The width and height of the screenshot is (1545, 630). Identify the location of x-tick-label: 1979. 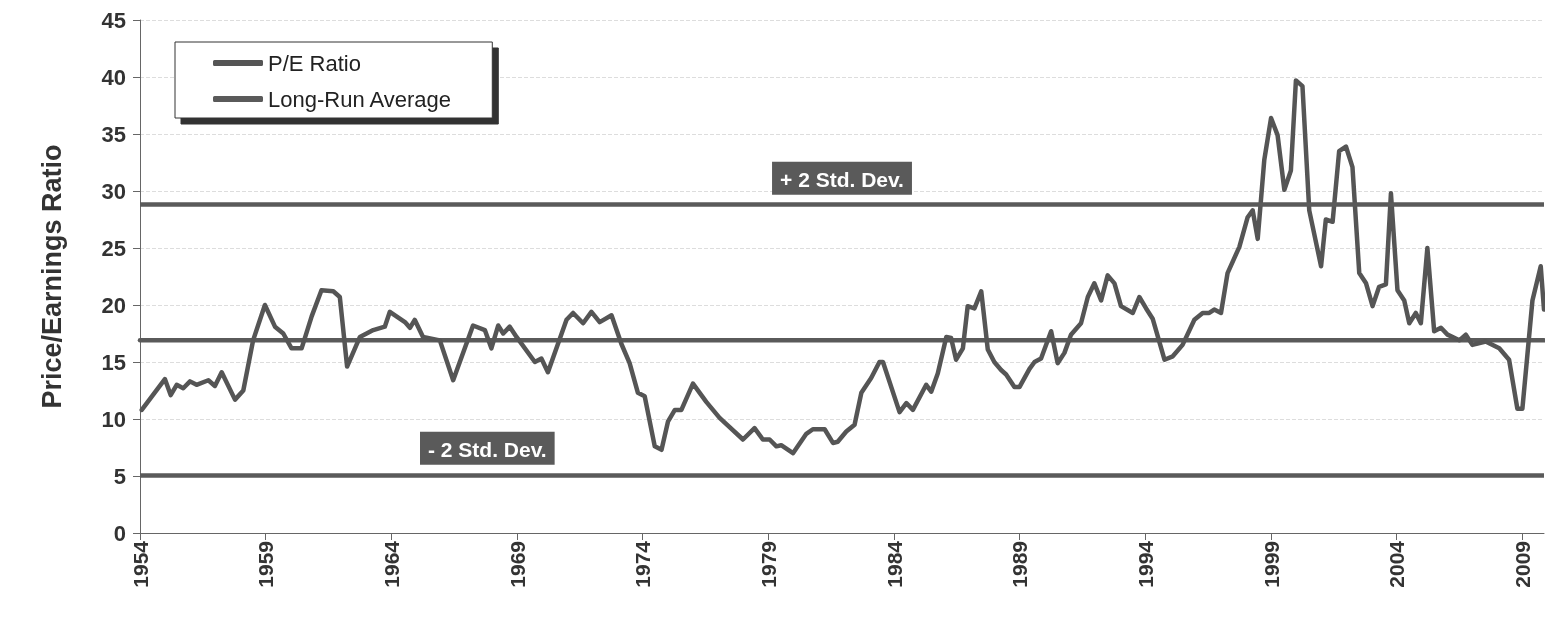
(768, 564).